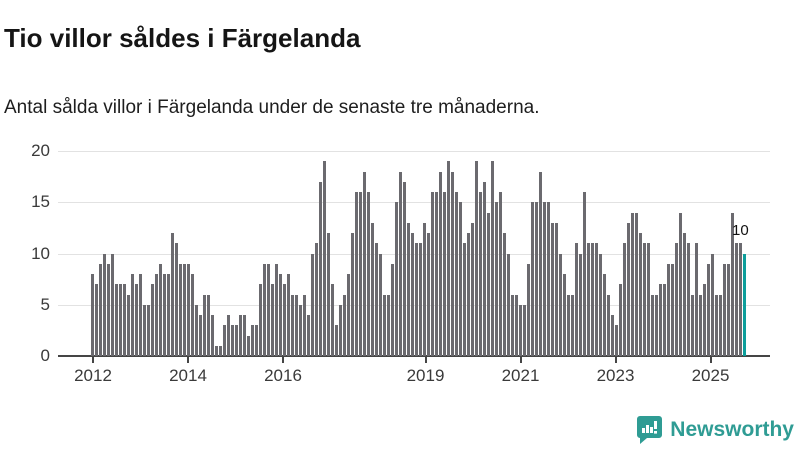 This screenshot has height=450, width=800. I want to click on x-axis-tick-label: 2019, so click(425, 375).